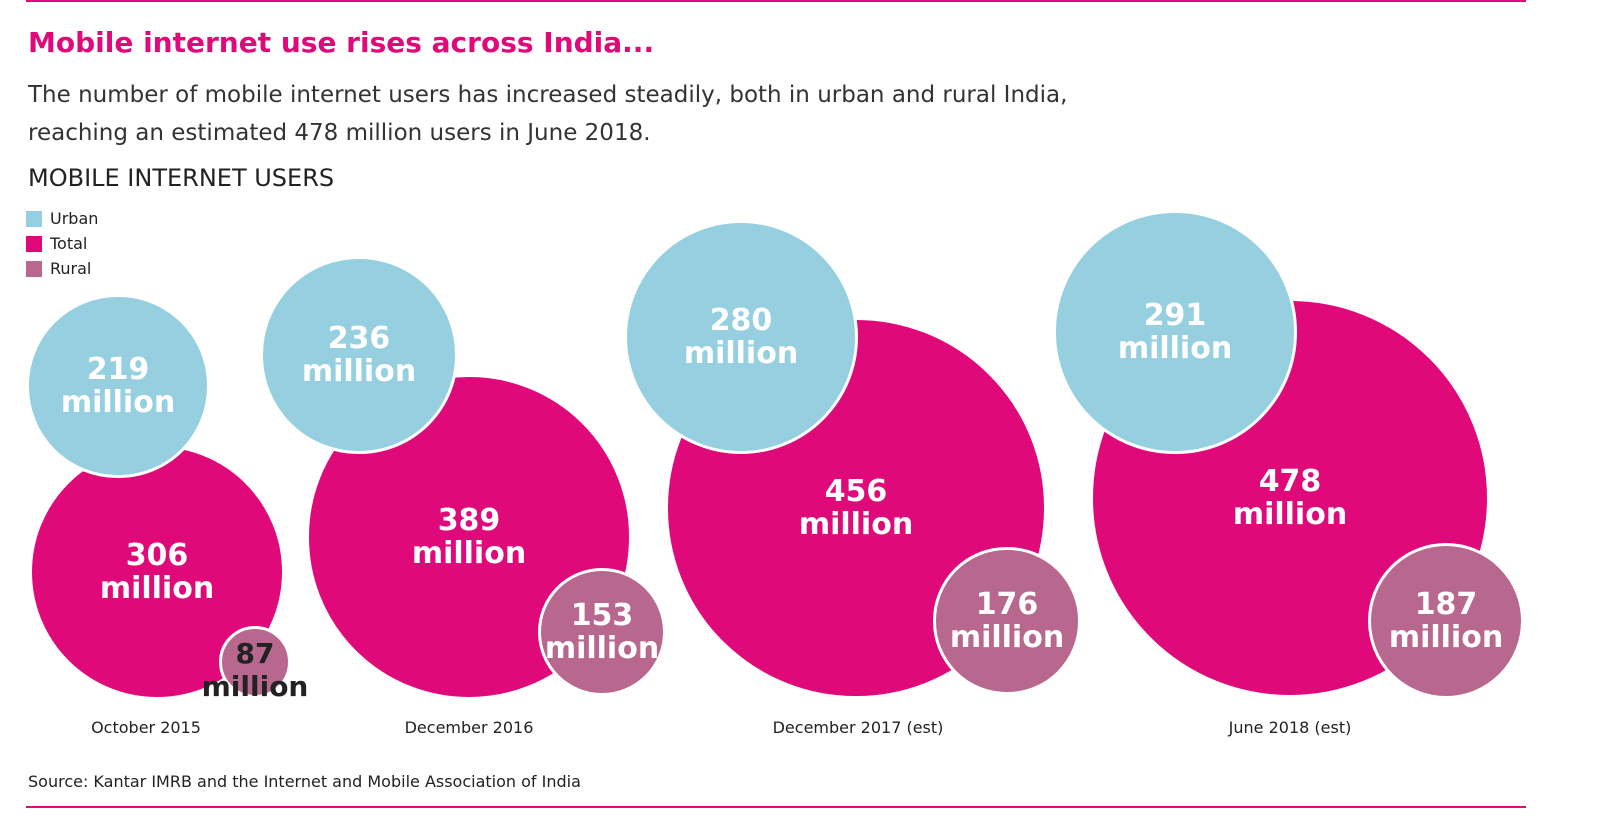  I want to click on x-category-label: June 2018 (est), so click(1290, 727).